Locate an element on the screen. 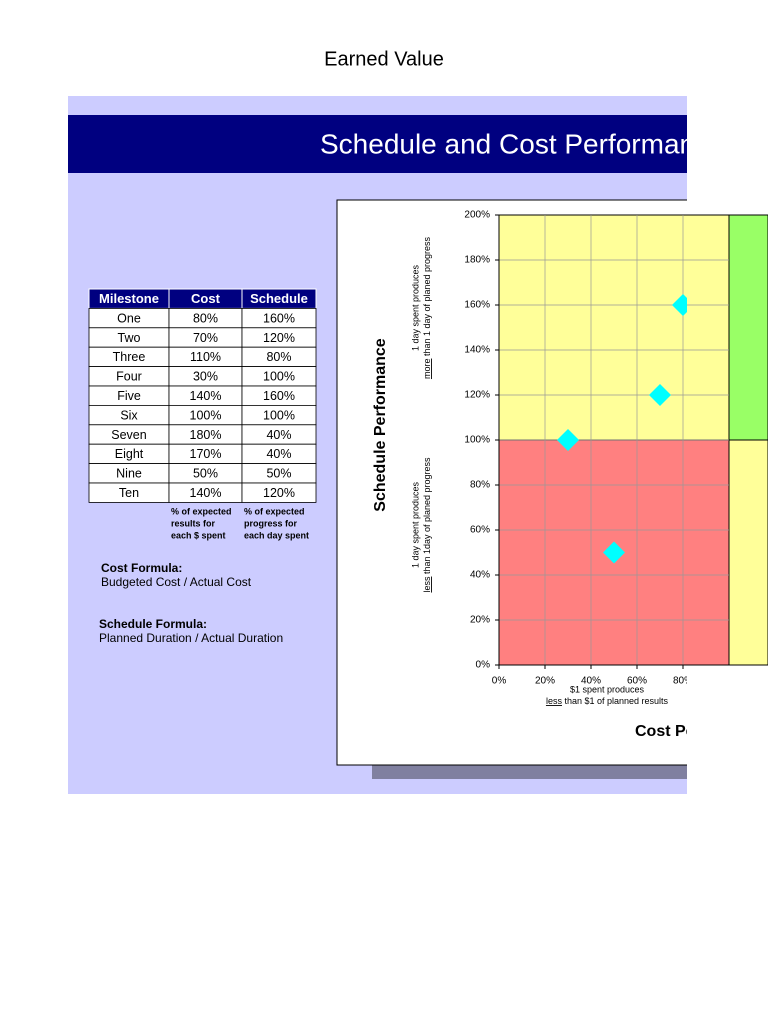  column-header: Milestone is located at coordinates (129, 298).